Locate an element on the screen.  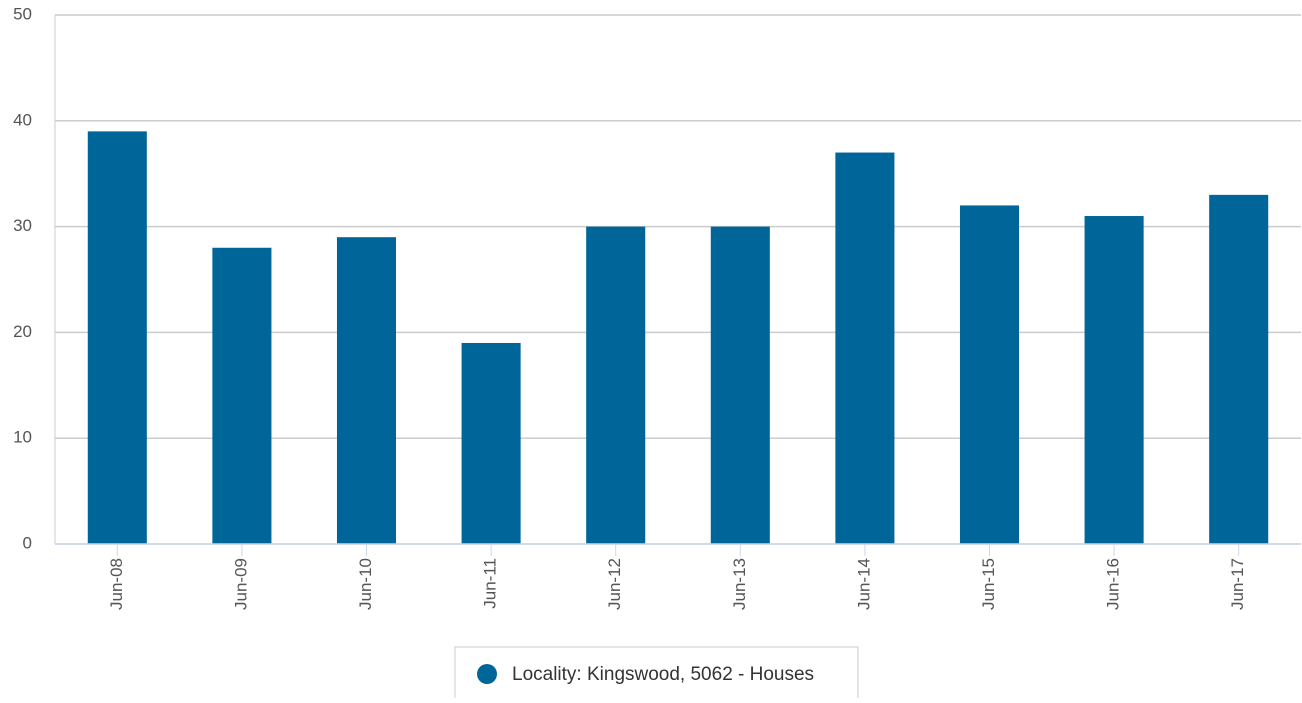
y-tick-label: 10 is located at coordinates (22, 437).